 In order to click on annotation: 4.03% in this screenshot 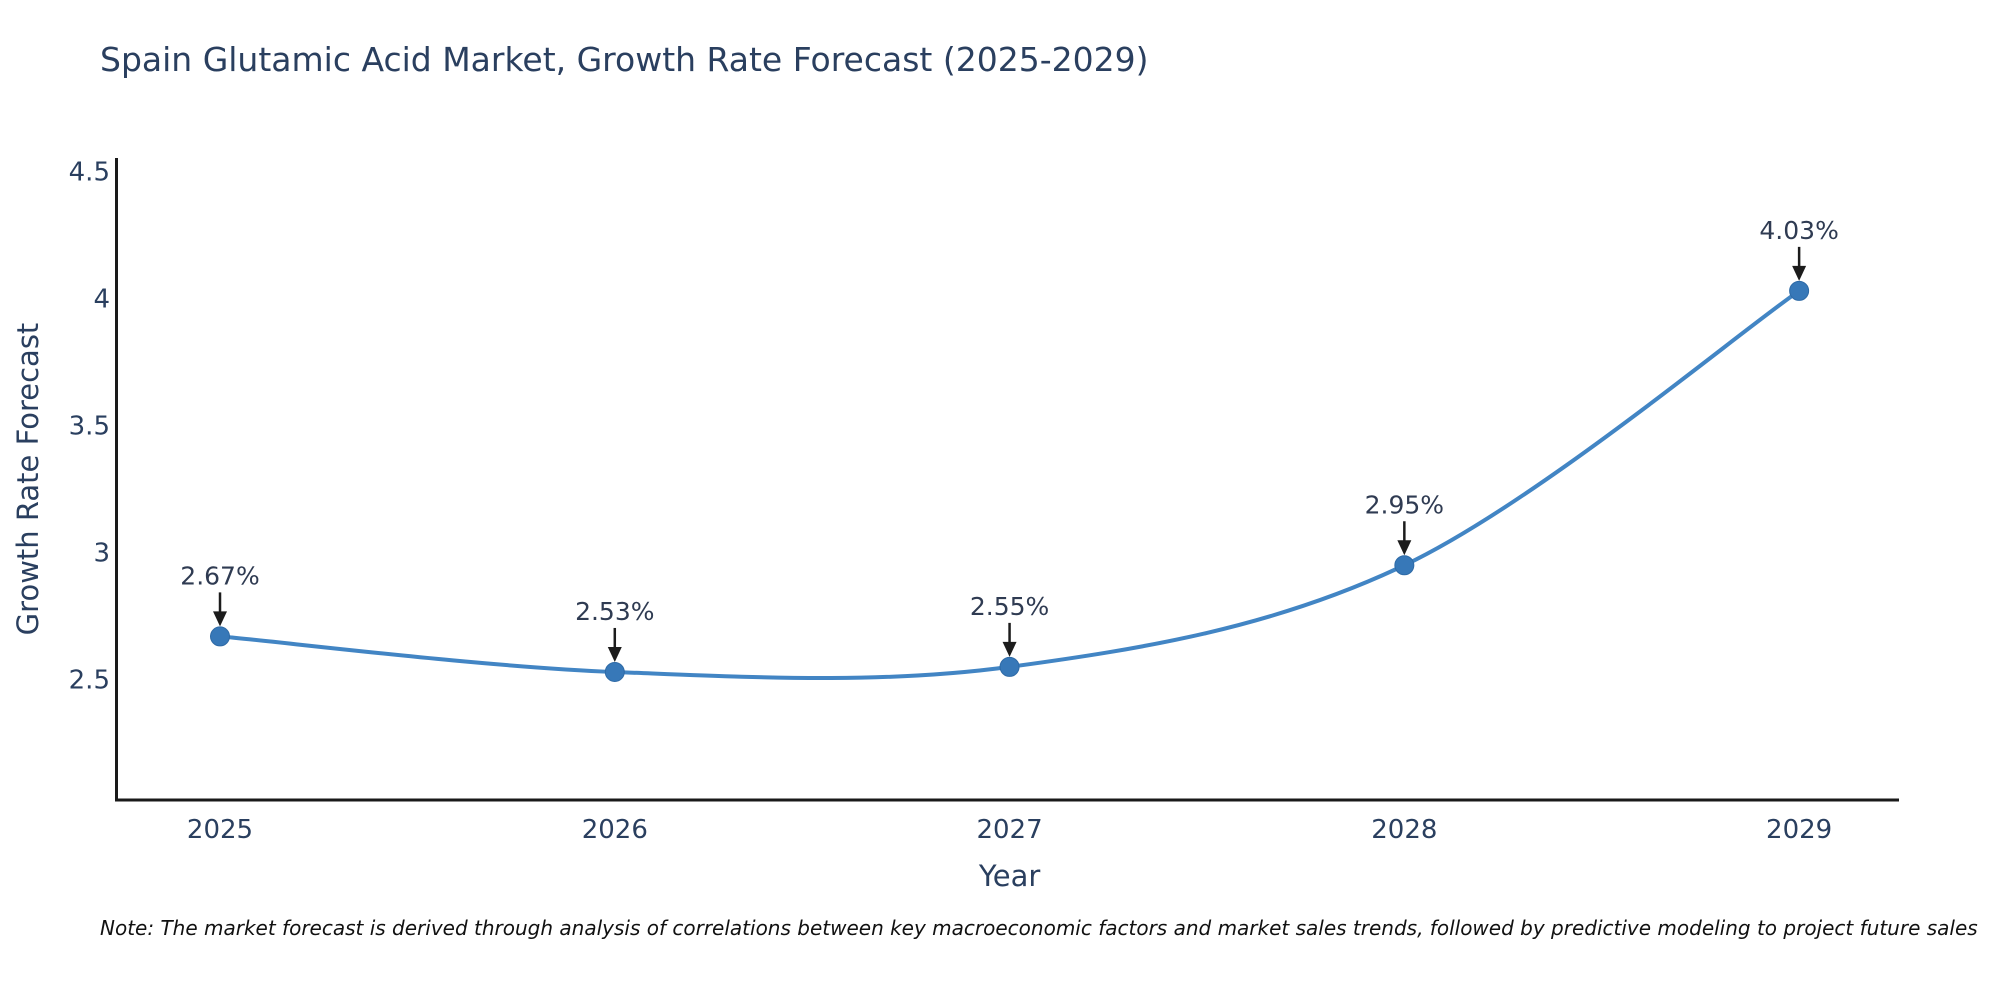, I will do `click(1799, 248)`.